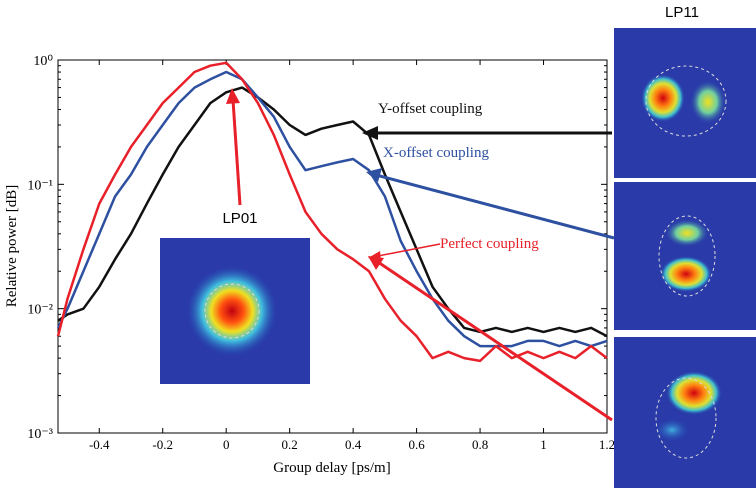 Image resolution: width=756 pixels, height=493 pixels. I want to click on legend-x-offset: X-offset coupling, so click(436, 153).